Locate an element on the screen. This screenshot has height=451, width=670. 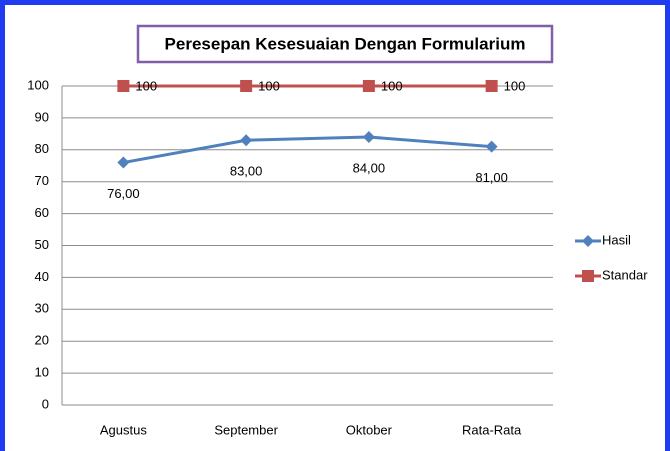
y-tick-label: 50 is located at coordinates (42, 244).